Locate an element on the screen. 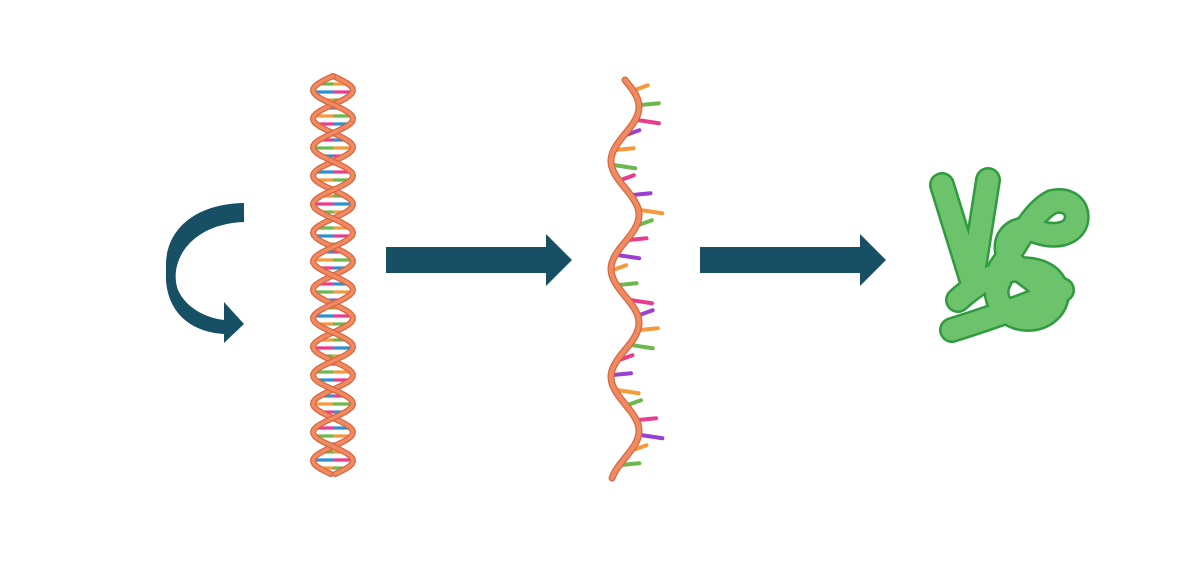  translation-arrow-icon is located at coordinates (793, 260).